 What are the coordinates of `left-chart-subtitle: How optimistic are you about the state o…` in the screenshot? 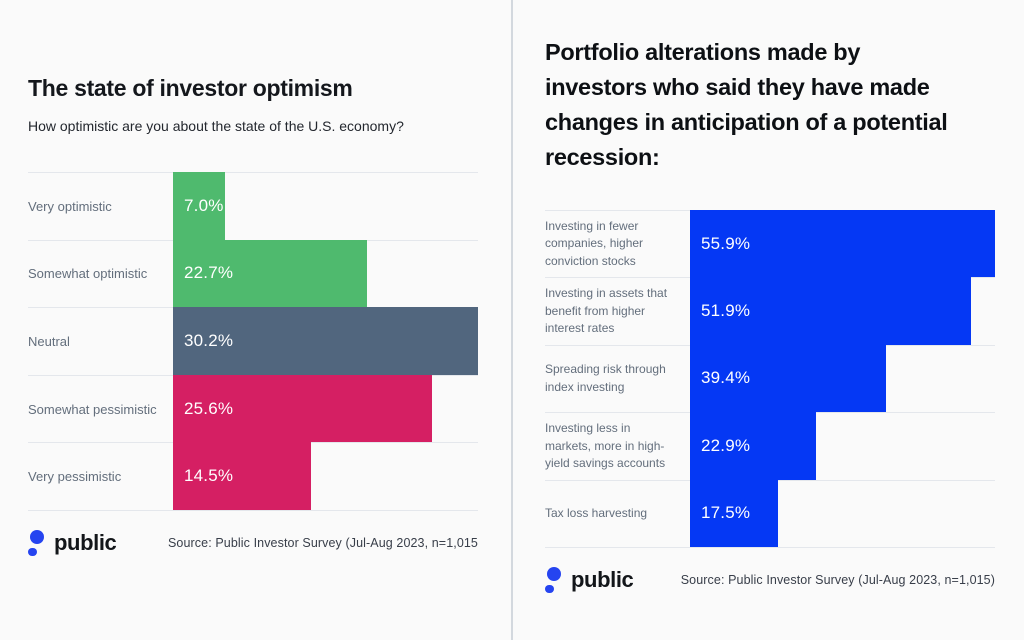 It's located at (216, 126).